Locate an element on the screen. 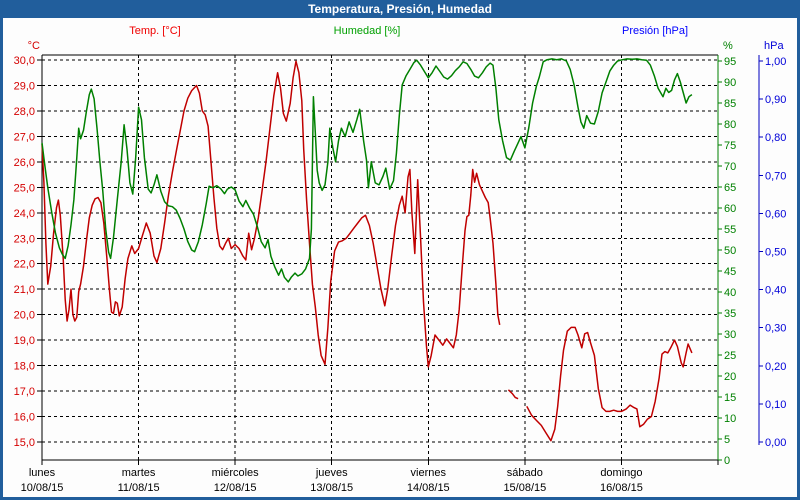  day-date-label: 15/08/15 is located at coordinates (524, 488).